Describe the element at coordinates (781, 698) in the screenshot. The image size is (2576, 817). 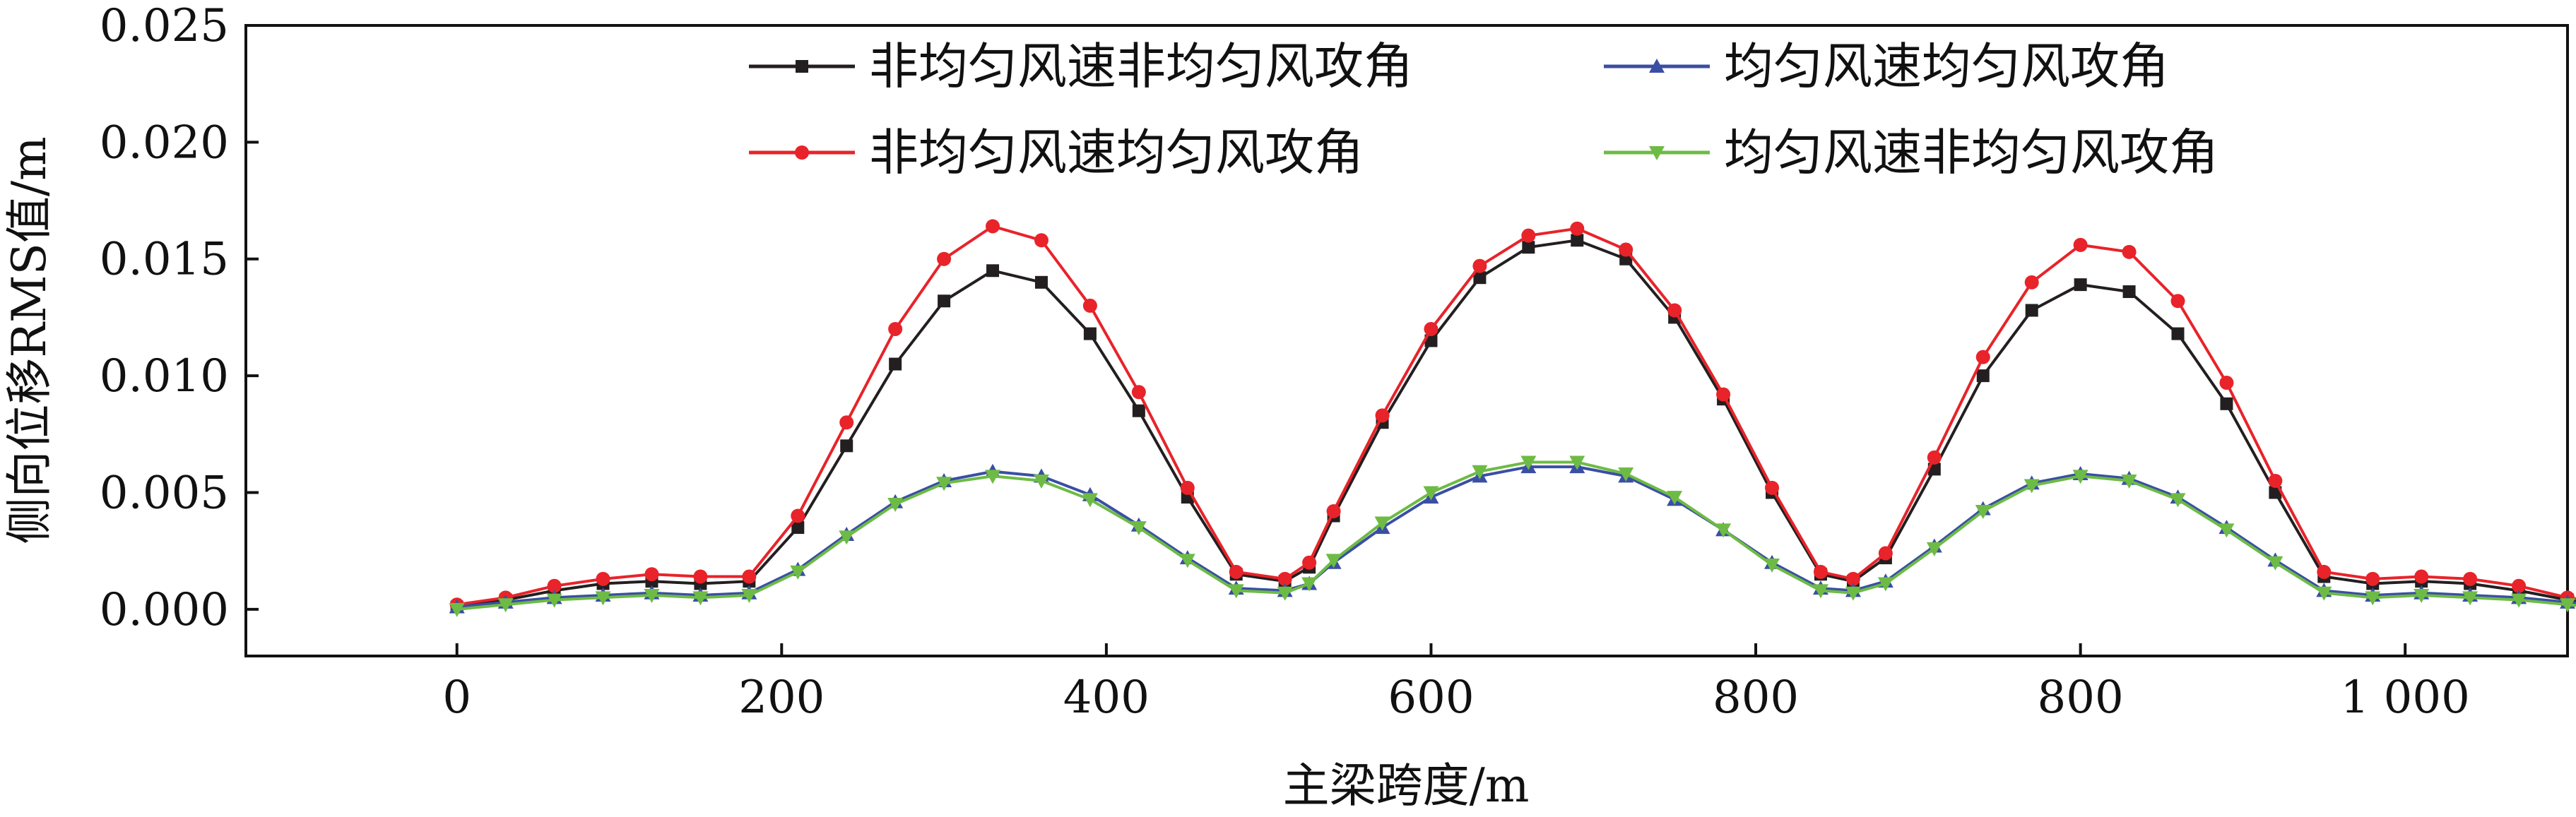
I see `x-tick-label: 200` at that location.